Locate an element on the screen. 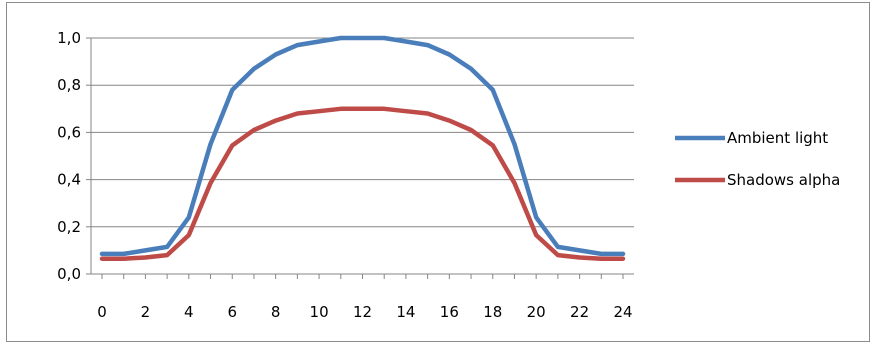 Image resolution: width=876 pixels, height=346 pixels. y-tick-label: 0,2 is located at coordinates (69, 227).